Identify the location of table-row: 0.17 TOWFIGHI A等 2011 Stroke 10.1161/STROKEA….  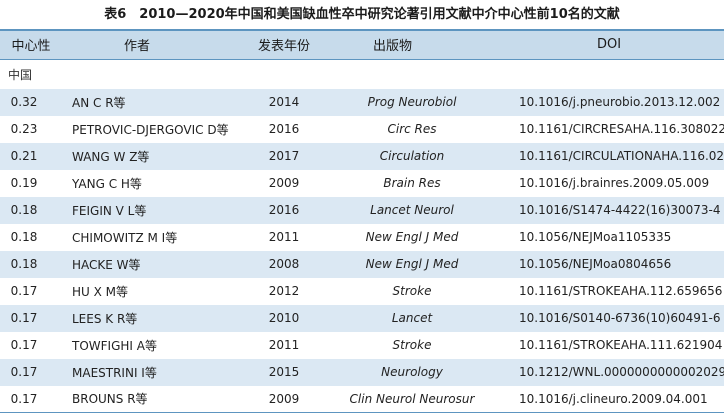
(362, 345).